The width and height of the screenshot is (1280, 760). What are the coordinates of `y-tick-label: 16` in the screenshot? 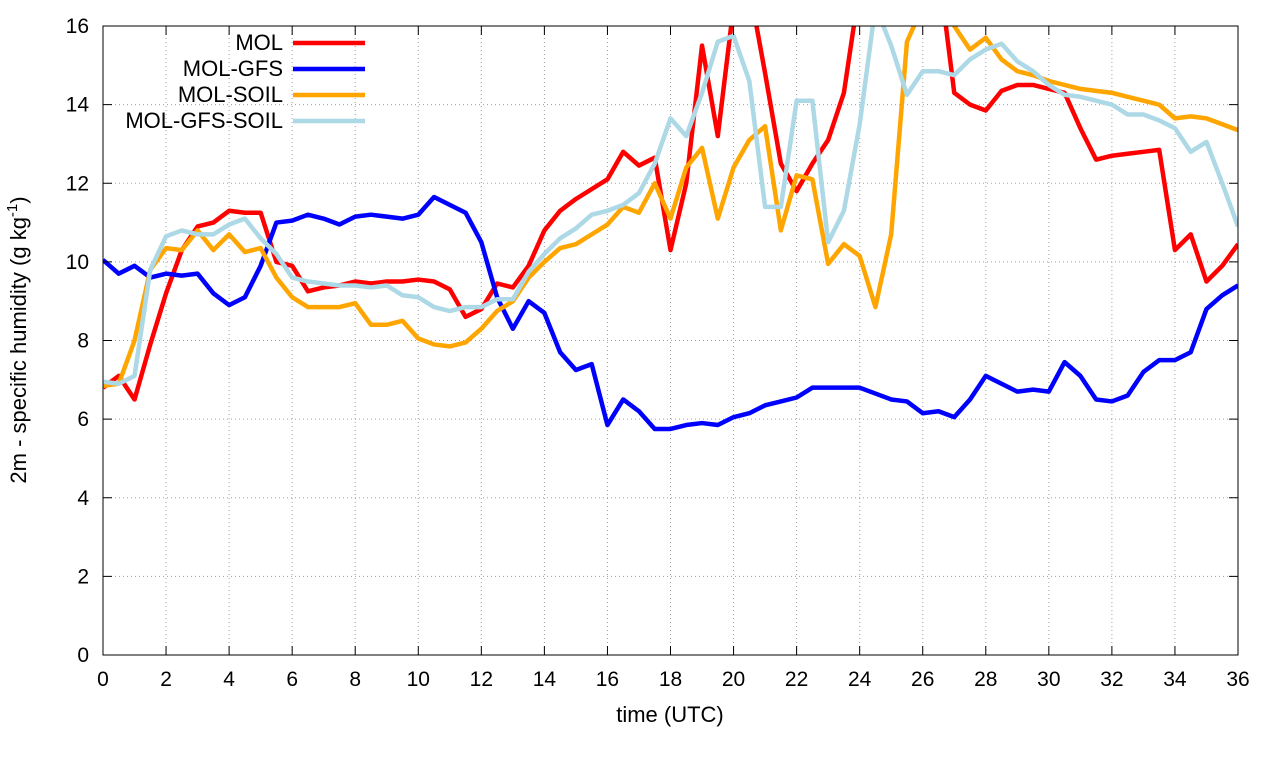 It's located at (77, 26).